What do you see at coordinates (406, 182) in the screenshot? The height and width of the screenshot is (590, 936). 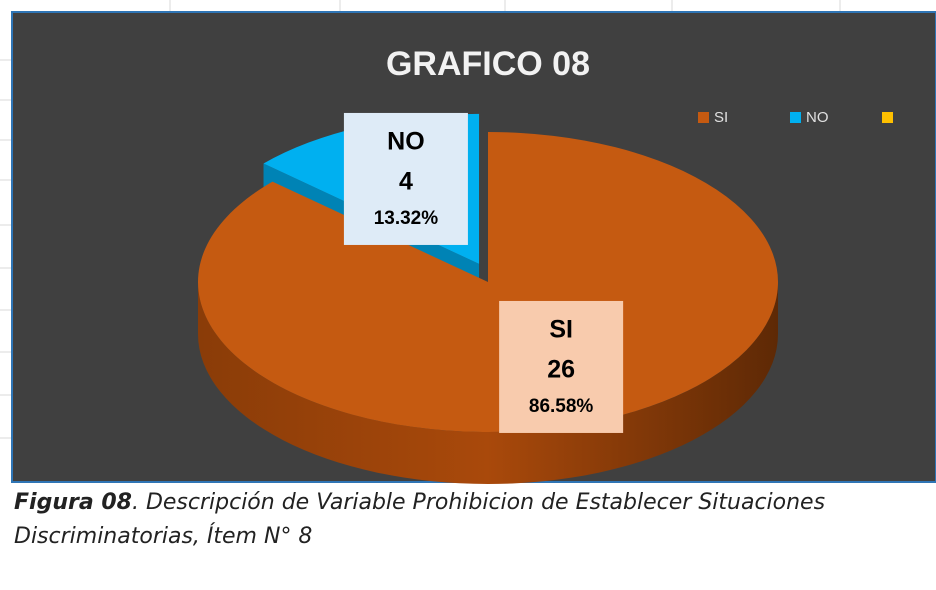 I see `data-label-value: 4` at bounding box center [406, 182].